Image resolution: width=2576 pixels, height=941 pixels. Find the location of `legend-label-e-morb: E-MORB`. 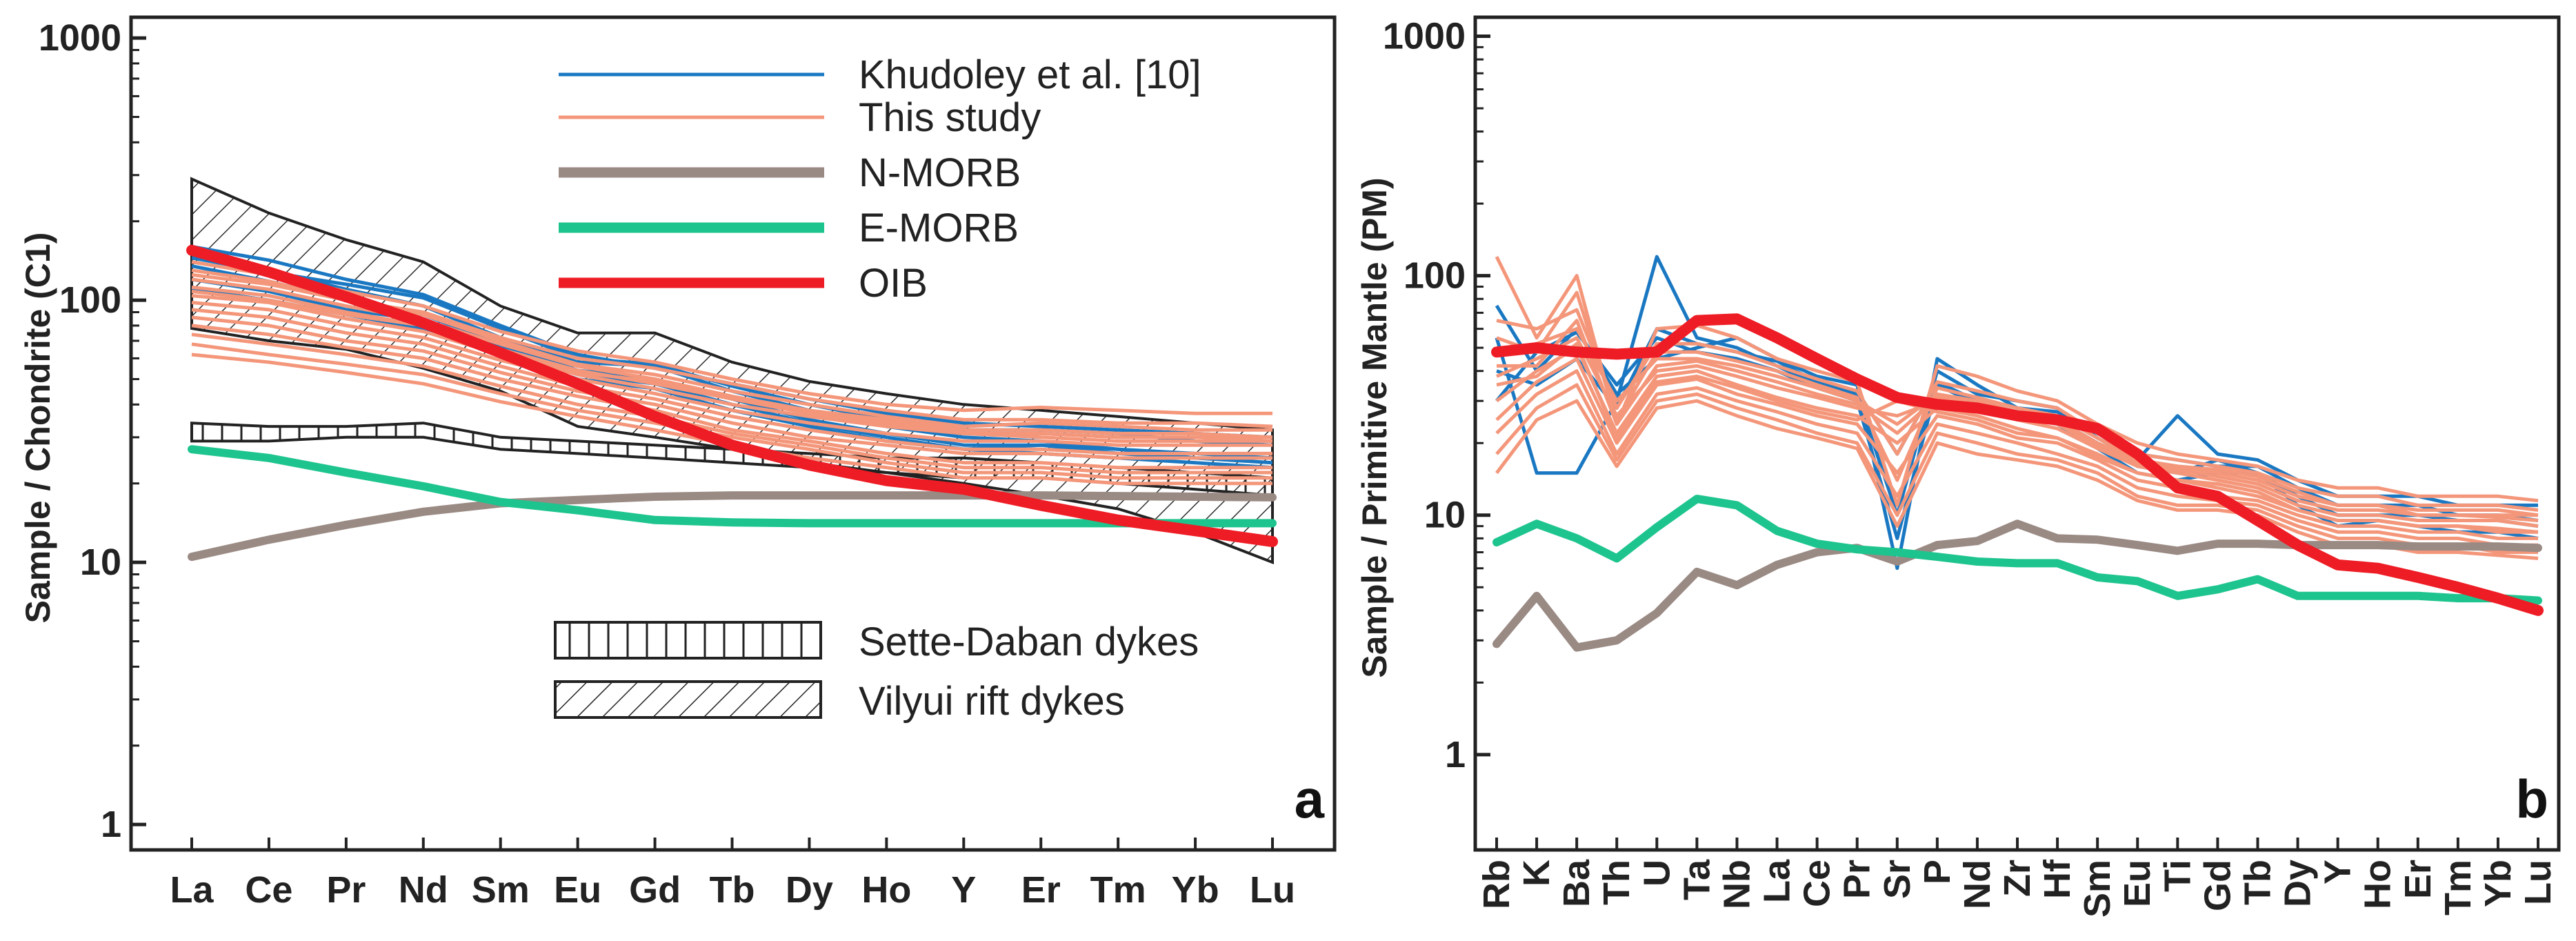

legend-label-e-morb: E-MORB is located at coordinates (939, 228).